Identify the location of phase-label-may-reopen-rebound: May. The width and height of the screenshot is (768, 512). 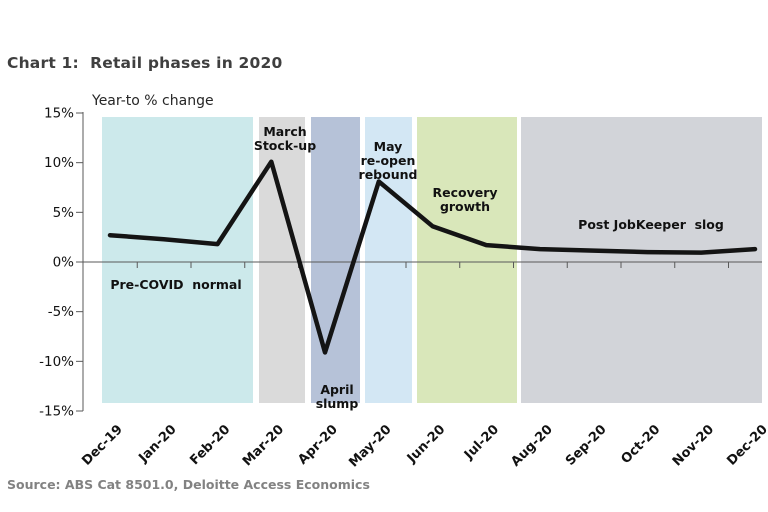
(388, 146).